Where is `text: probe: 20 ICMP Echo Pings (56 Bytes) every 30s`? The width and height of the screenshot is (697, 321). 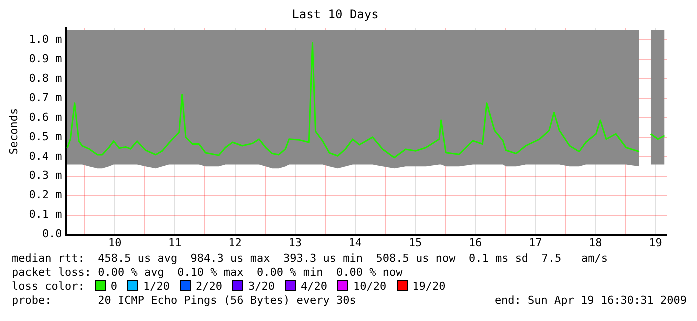
text: probe: 20 ICMP Echo Pings (56 Bytes) every 30s is located at coordinates (184, 300).